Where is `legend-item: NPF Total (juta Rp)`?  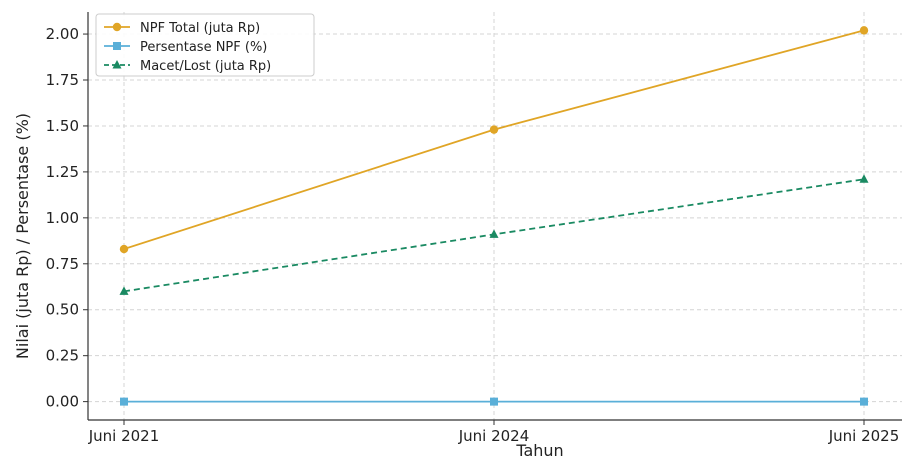 legend-item: NPF Total (juta Rp) is located at coordinates (182, 28).